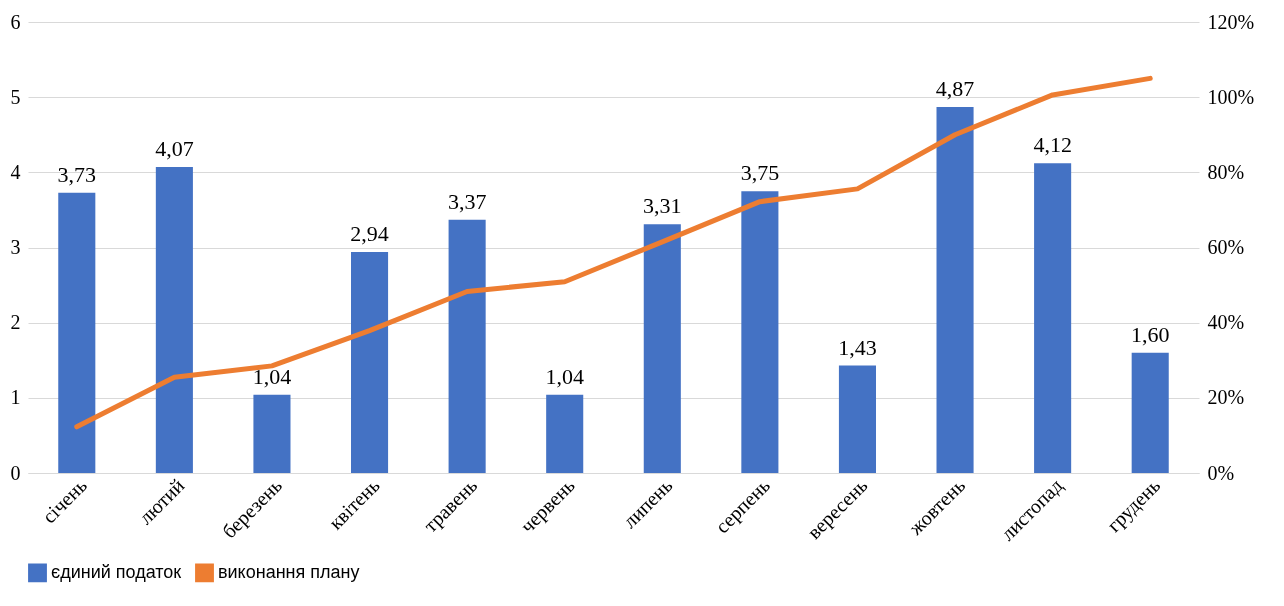 The height and width of the screenshot is (606, 1284). I want to click on data-label: 1,43, so click(857, 347).